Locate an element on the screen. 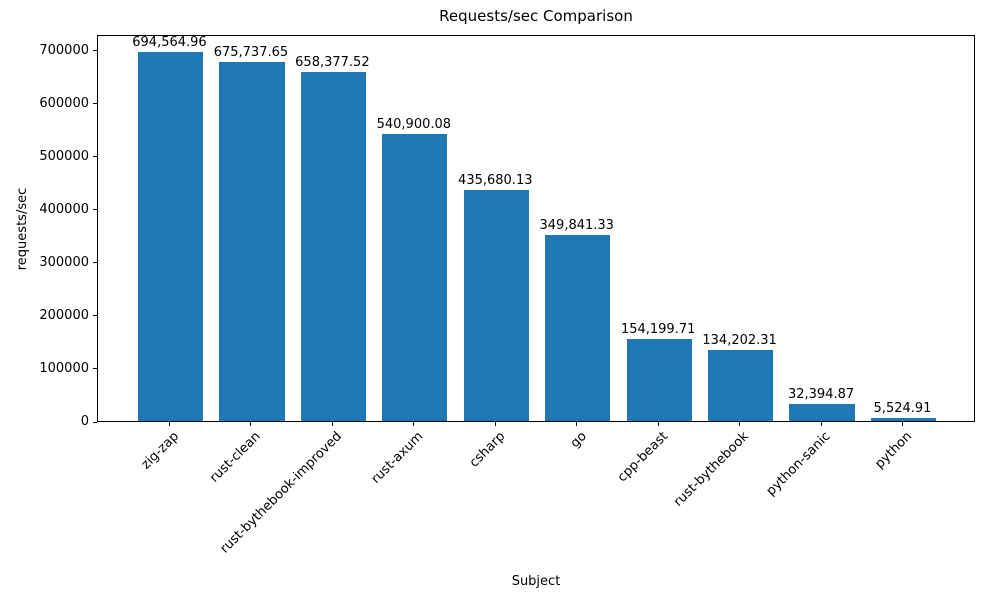 Image resolution: width=1000 pixels, height=600 pixels. x-axis-label: Subject is located at coordinates (536, 581).